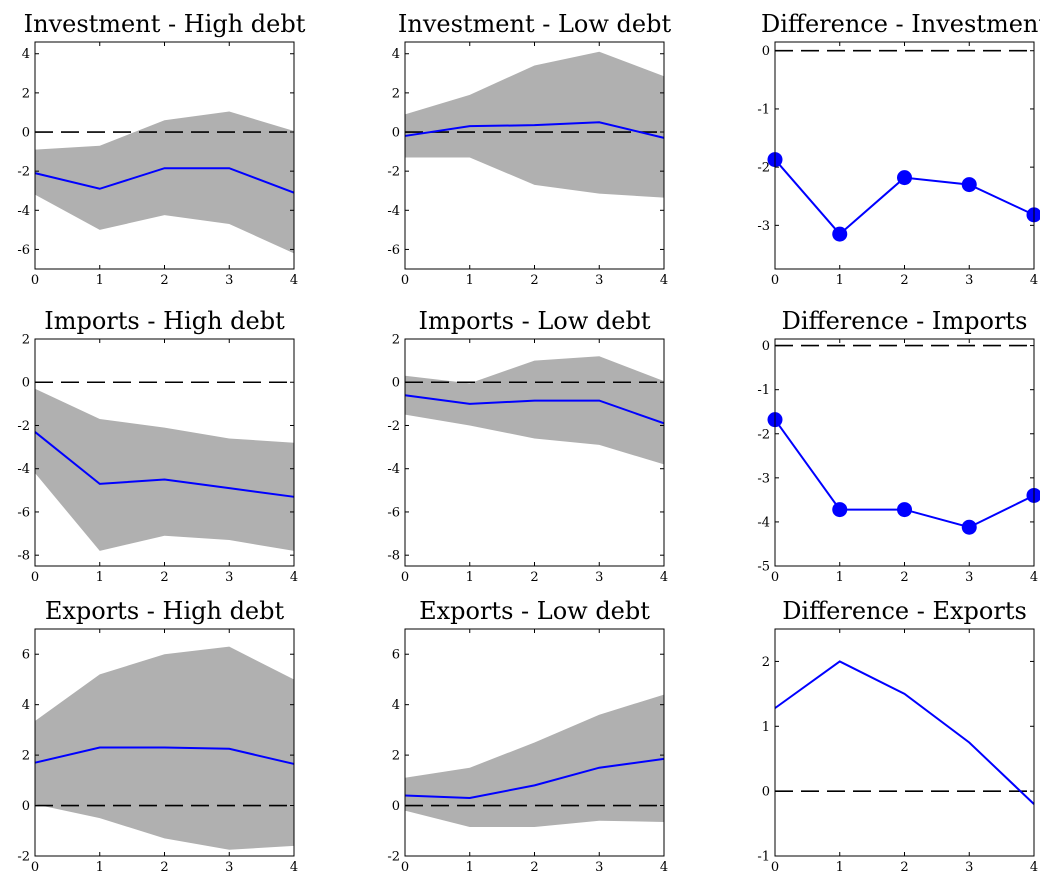  What do you see at coordinates (535, 24) in the screenshot?
I see `chart-title: Investment - Low debt` at bounding box center [535, 24].